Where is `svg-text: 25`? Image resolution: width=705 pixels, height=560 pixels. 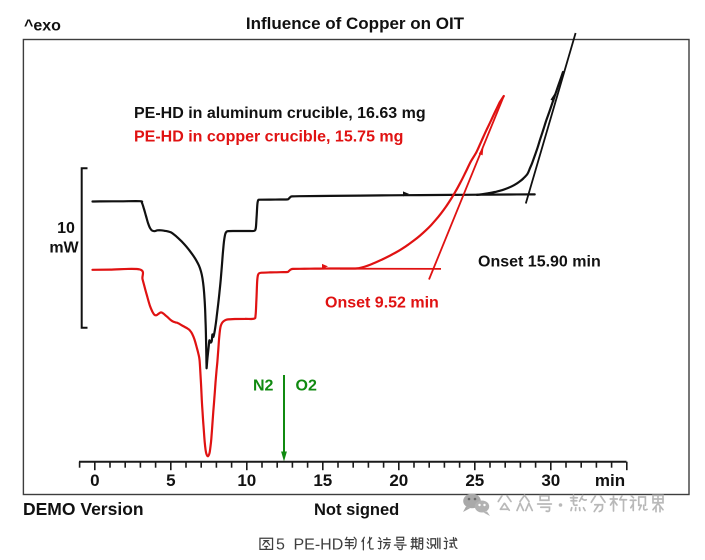 svg-text: 25 is located at coordinates (474, 480).